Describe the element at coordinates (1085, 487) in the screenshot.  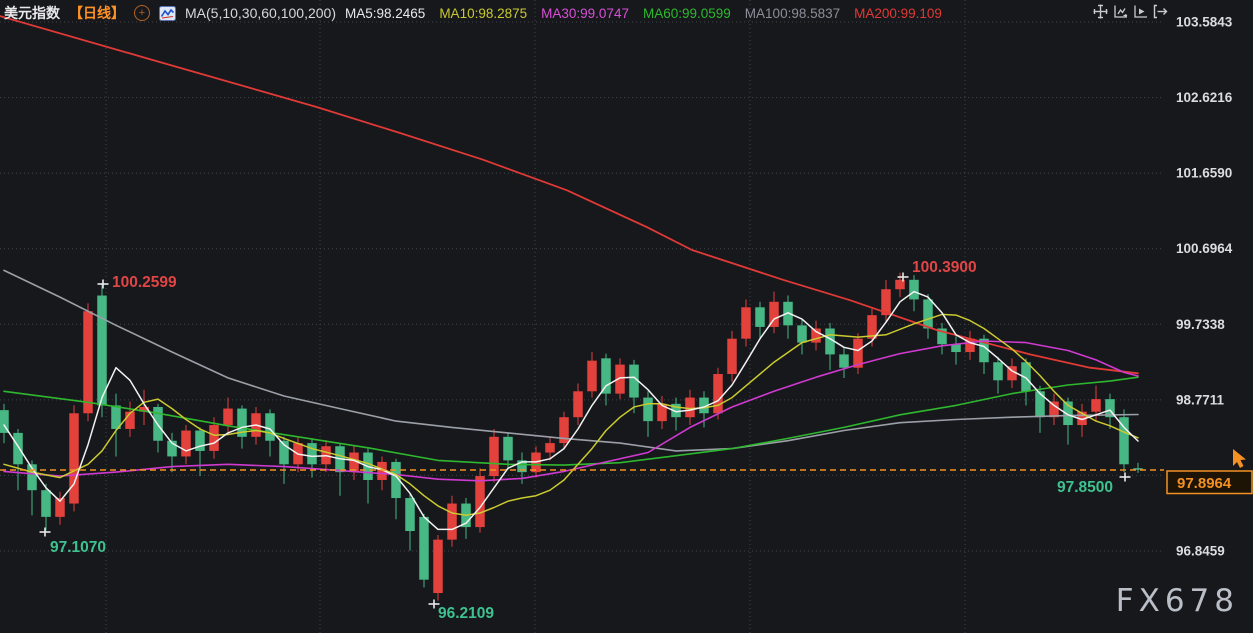
I see `swing-price-annotation: 97.8500` at that location.